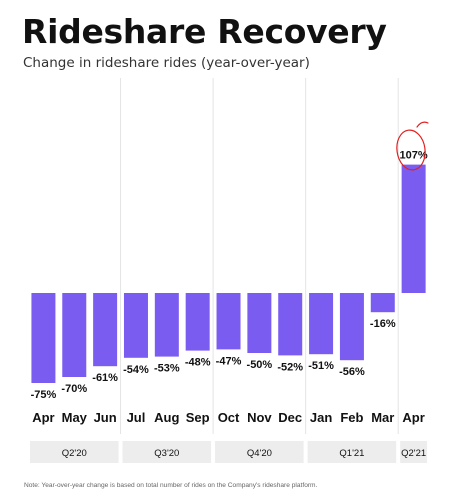 Image resolution: width=452 pixels, height=498 pixels. Describe the element at coordinates (136, 417) in the screenshot. I see `category-label: Jul` at that location.